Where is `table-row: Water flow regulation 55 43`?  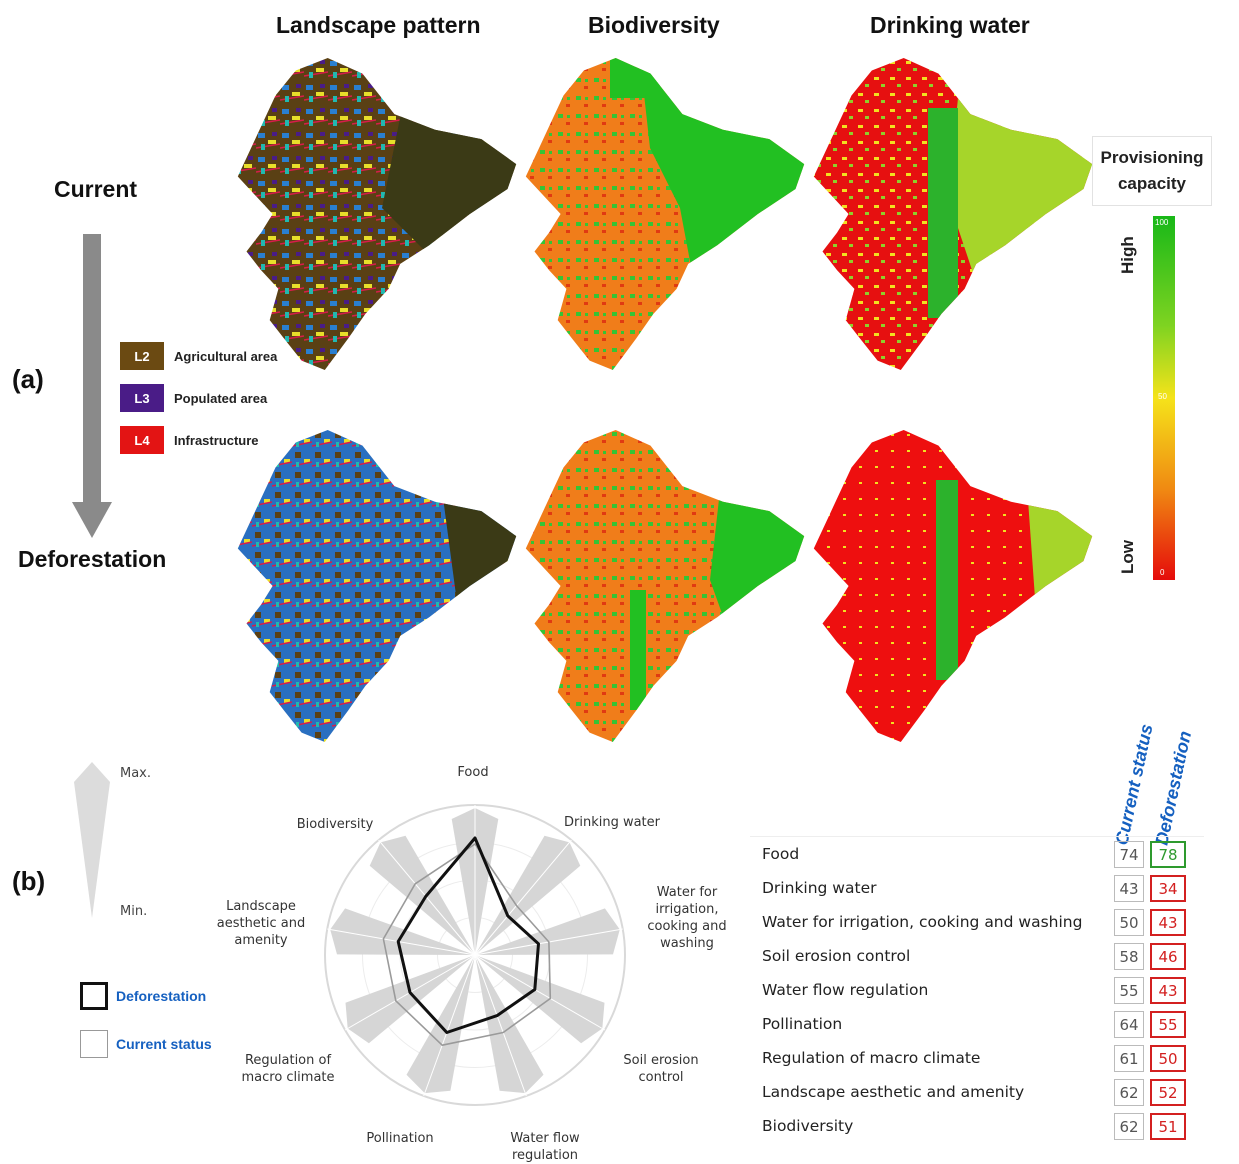
table-row: Water flow regulation 55 43 is located at coordinates (977, 990).